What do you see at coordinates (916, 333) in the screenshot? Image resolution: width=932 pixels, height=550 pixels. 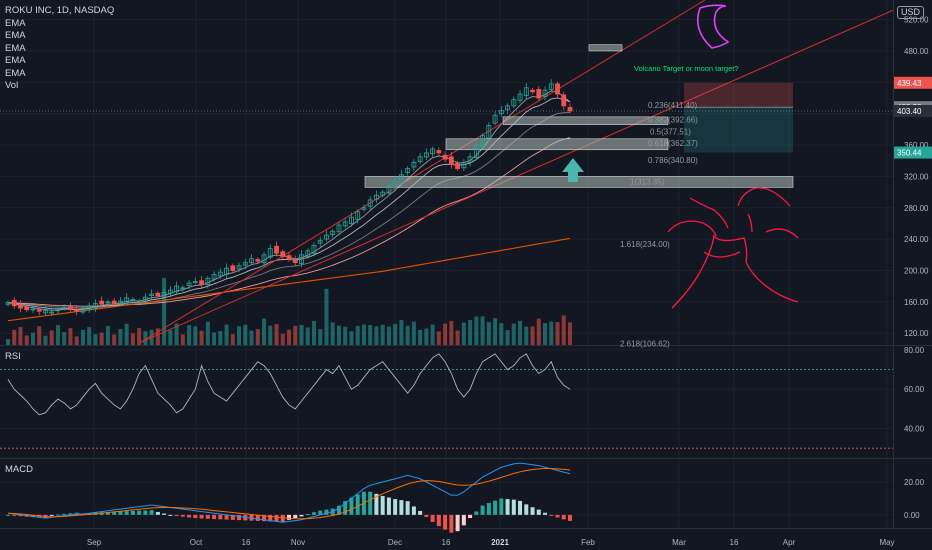 I see `y-tick-label: 120.00` at bounding box center [916, 333].